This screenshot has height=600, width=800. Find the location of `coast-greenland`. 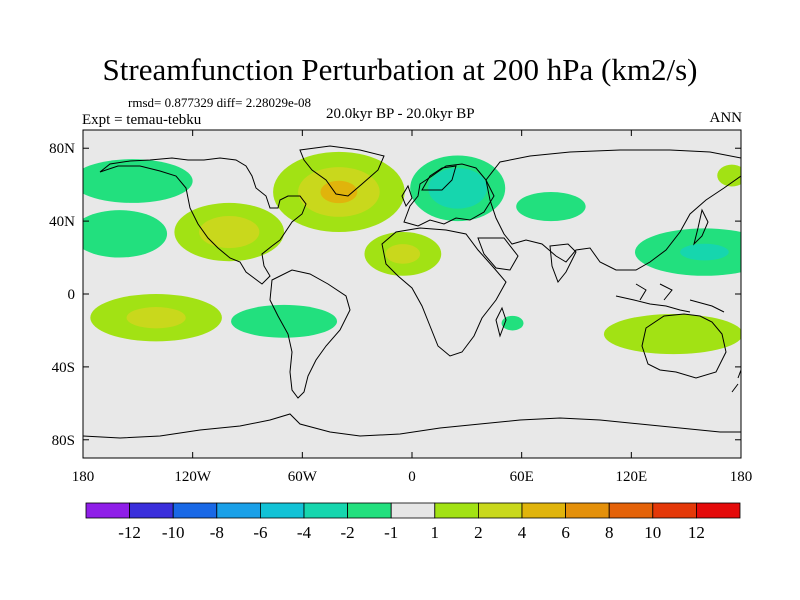

coast-greenland is located at coordinates (342, 171).